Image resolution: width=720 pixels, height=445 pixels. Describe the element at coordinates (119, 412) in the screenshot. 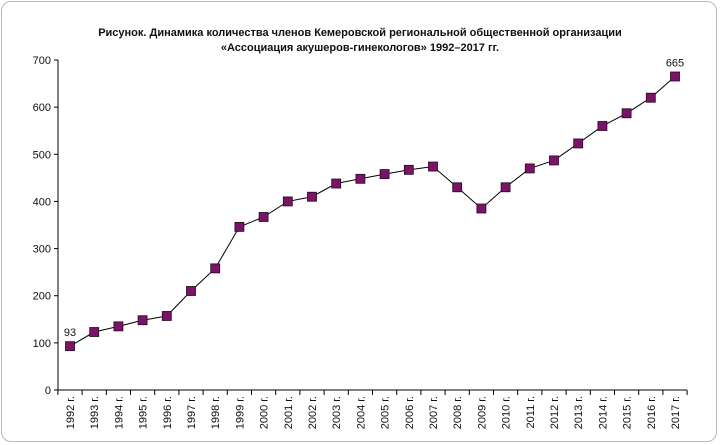

I see `x-tick-label: 1994 г.` at that location.